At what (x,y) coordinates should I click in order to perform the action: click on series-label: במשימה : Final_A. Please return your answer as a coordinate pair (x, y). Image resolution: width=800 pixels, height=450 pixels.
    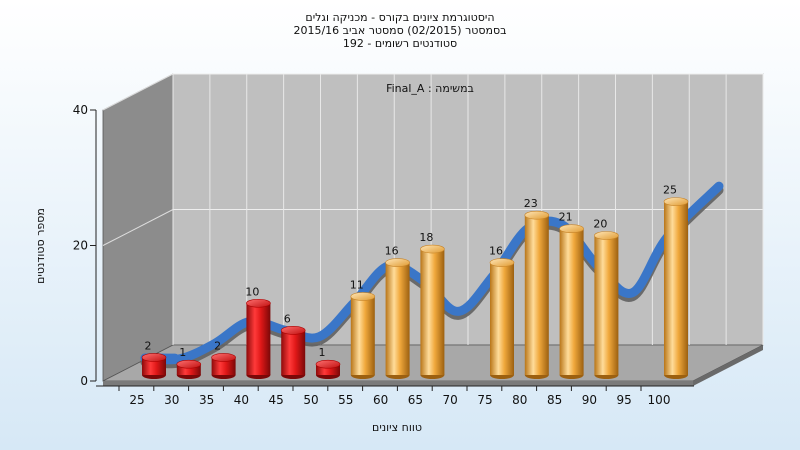
    Looking at the image, I should click on (430, 88).